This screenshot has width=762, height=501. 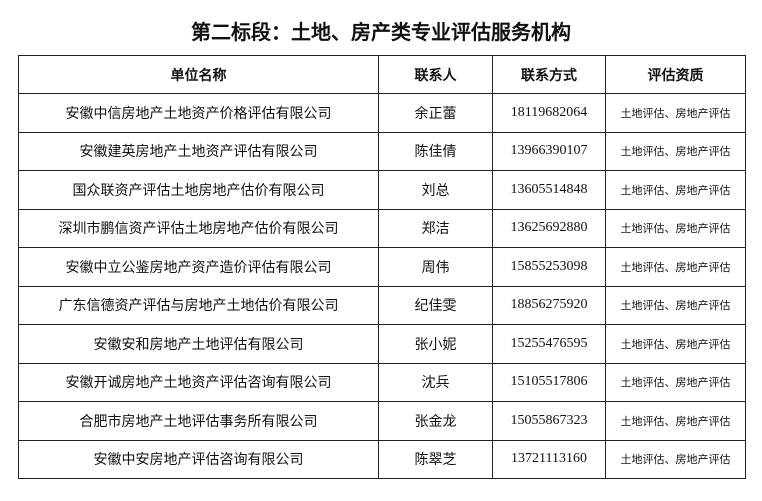 I want to click on table-cell: 刘总, so click(x=435, y=190).